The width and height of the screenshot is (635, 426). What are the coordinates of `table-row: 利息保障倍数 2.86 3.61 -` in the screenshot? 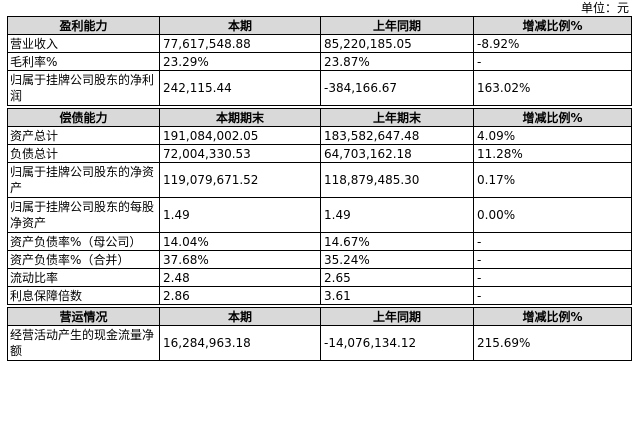 It's located at (319, 295).